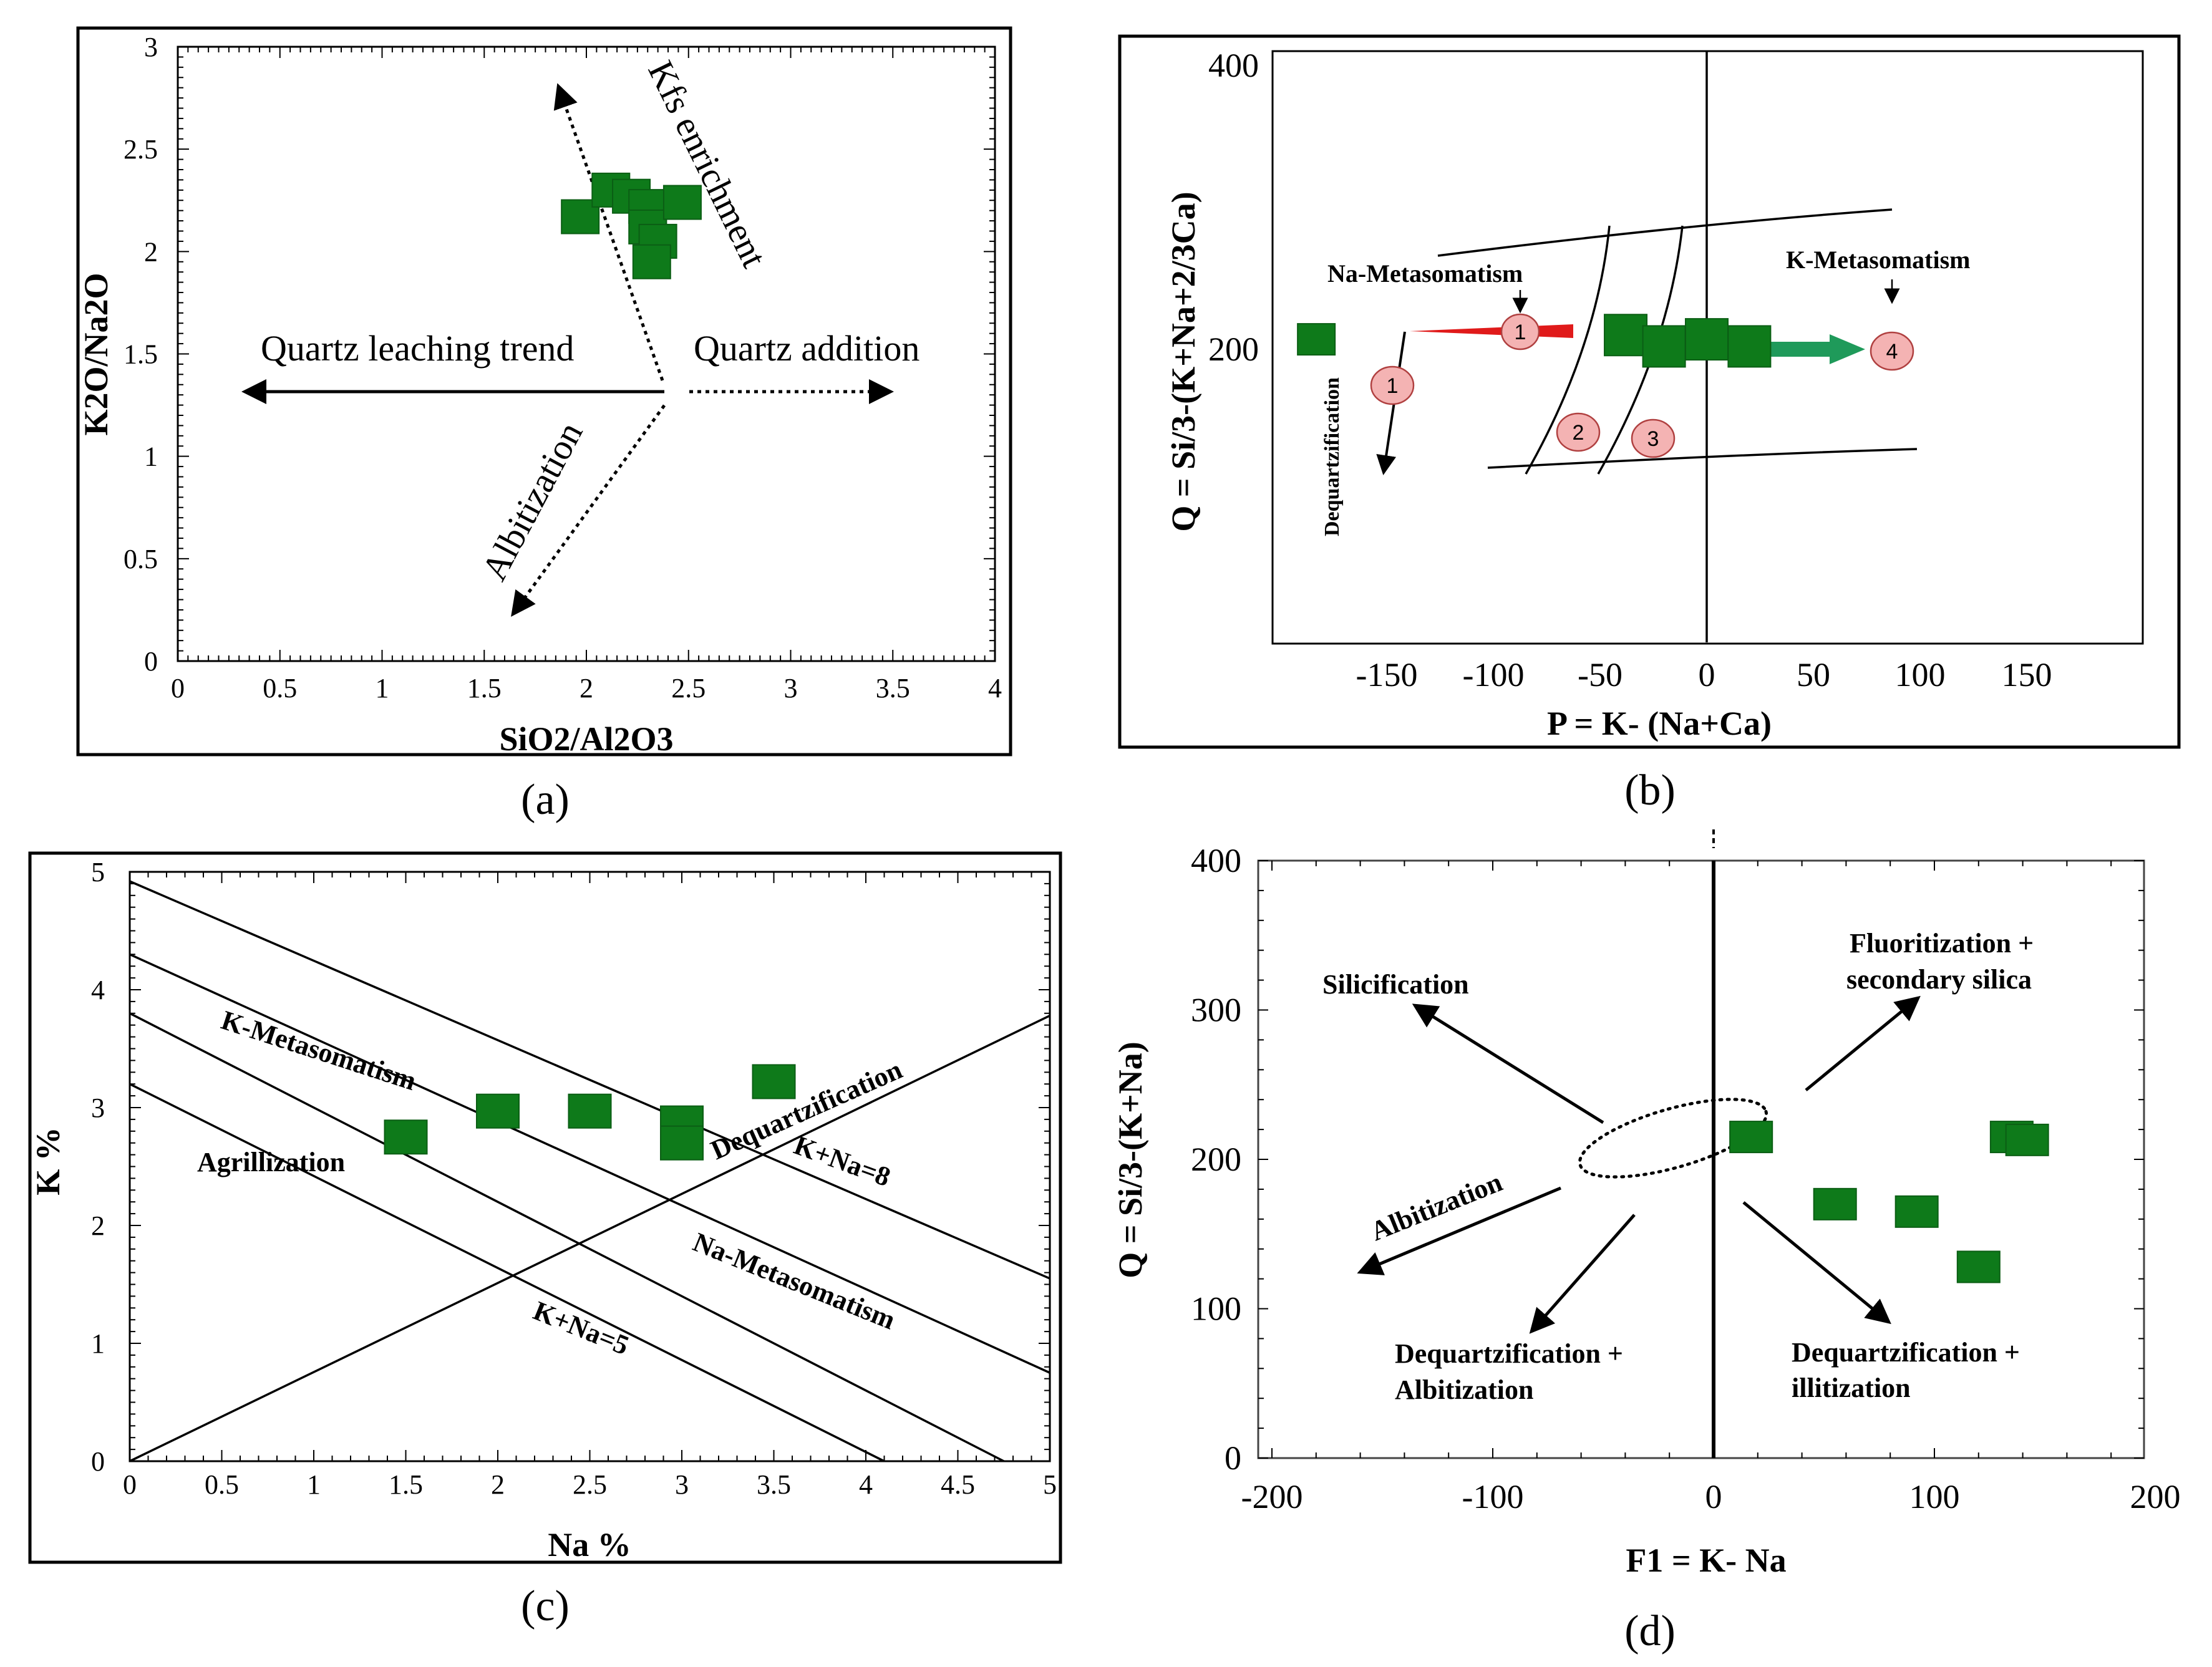 The width and height of the screenshot is (2212, 1667). What do you see at coordinates (1713, 1497) in the screenshot?
I see `d-x-tick-label: 0` at bounding box center [1713, 1497].